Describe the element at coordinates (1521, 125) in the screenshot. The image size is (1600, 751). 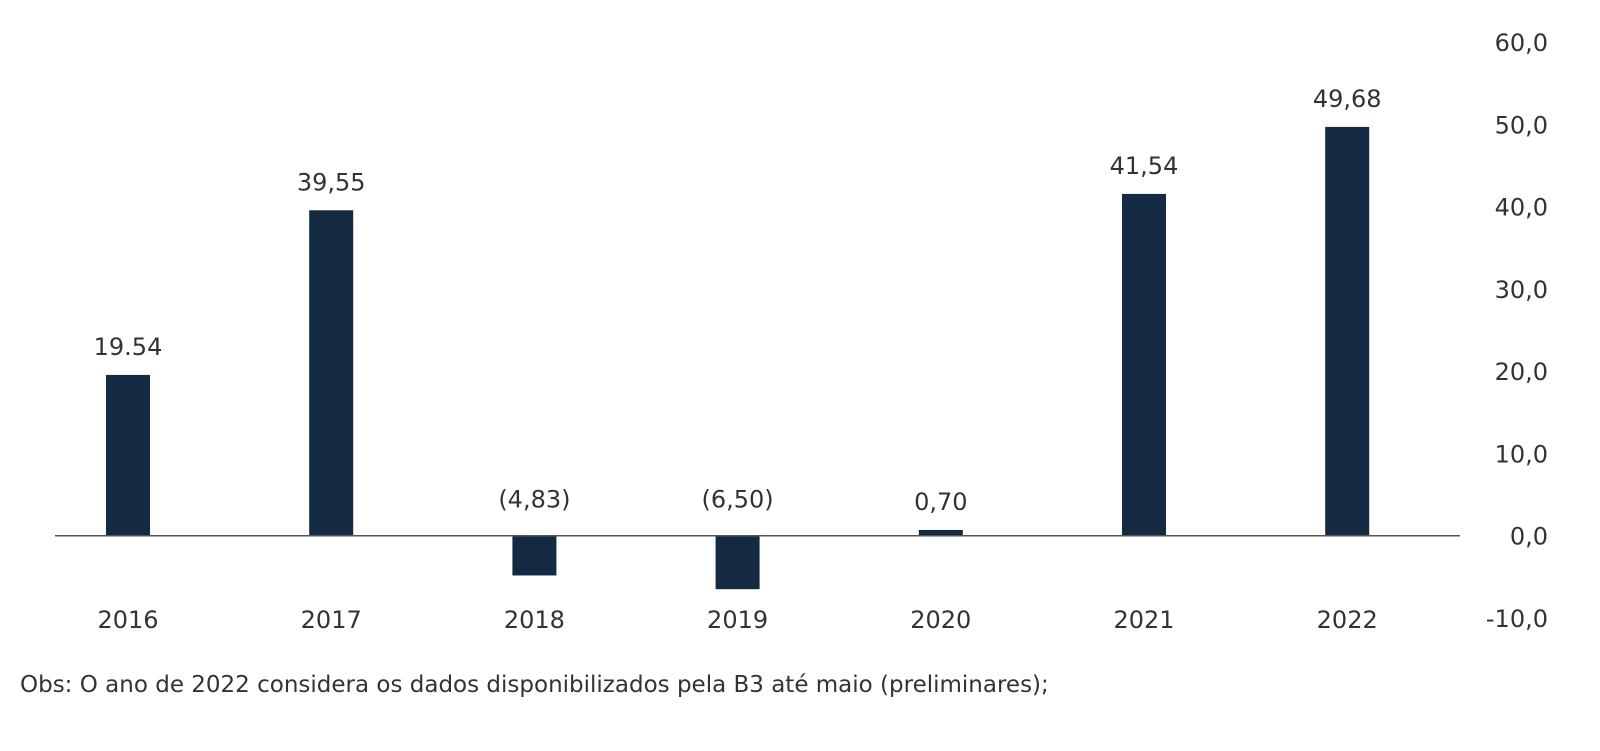
I see `y-tick-label: 50,0` at that location.